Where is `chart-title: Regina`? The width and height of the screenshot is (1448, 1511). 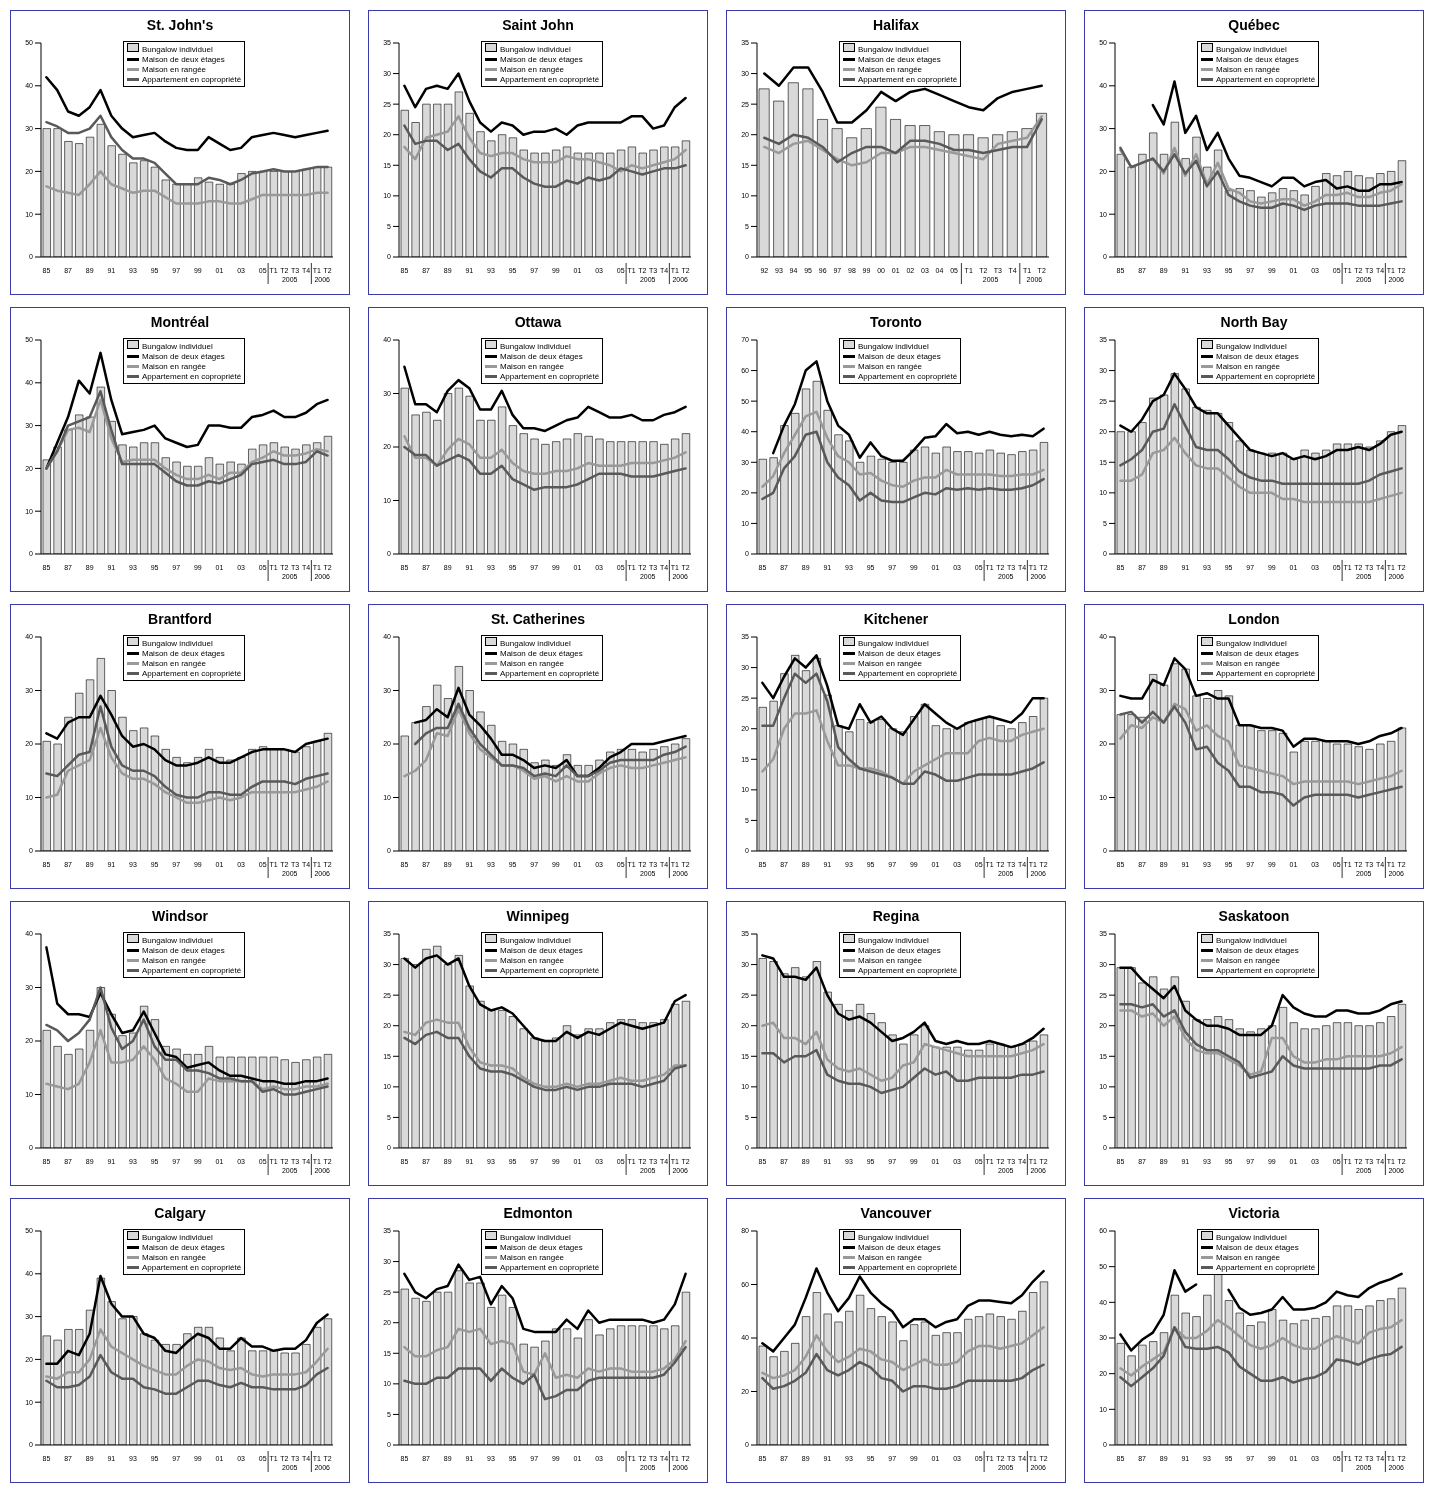
chart-title: Regina is located at coordinates (896, 917).